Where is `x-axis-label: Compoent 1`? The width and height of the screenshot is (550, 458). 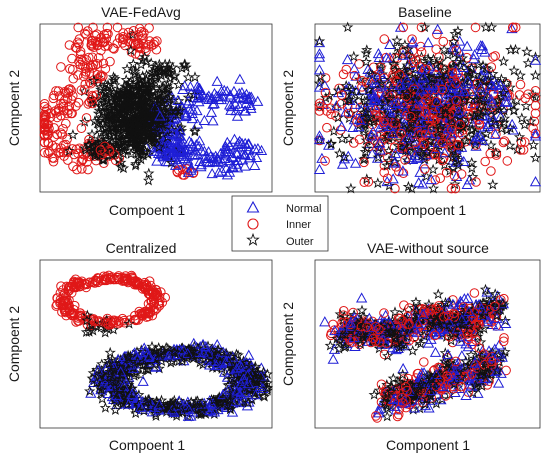 x-axis-label: Compoent 1 is located at coordinates (147, 210).